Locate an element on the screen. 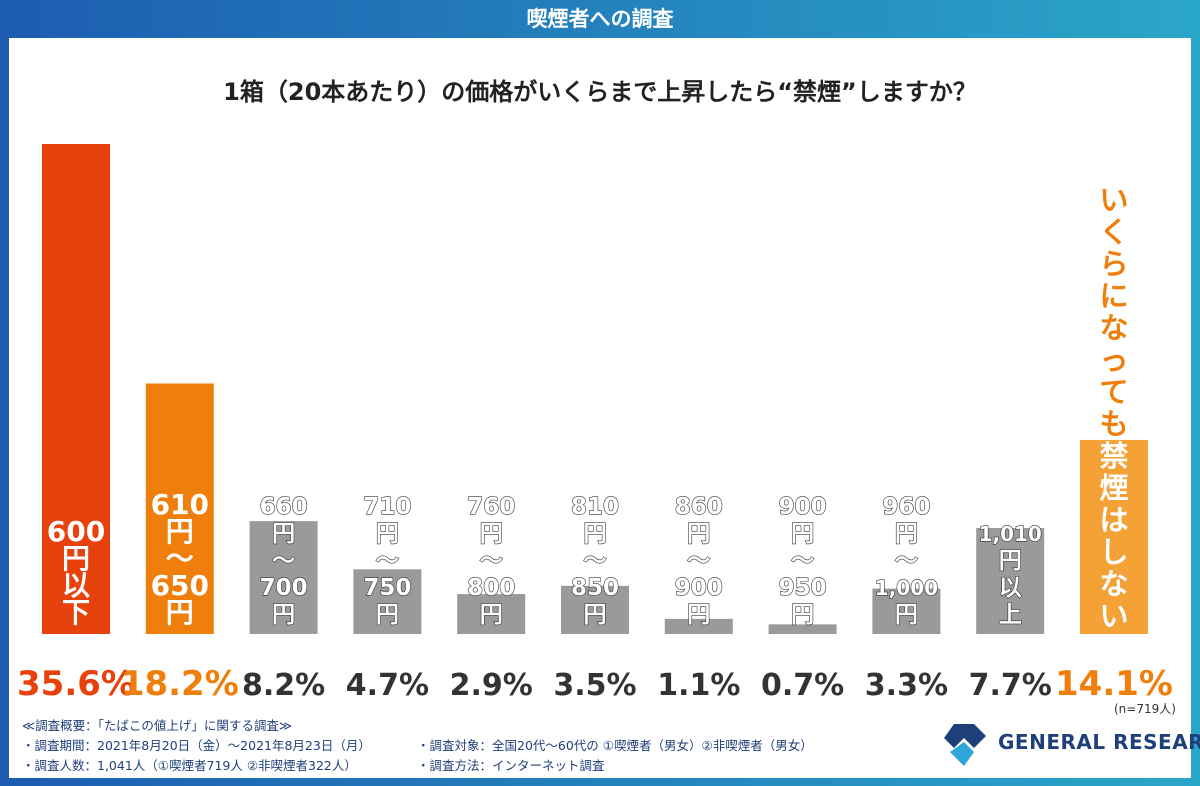 The image size is (1200, 786). category-label-7-2: ～ is located at coordinates (802, 561).